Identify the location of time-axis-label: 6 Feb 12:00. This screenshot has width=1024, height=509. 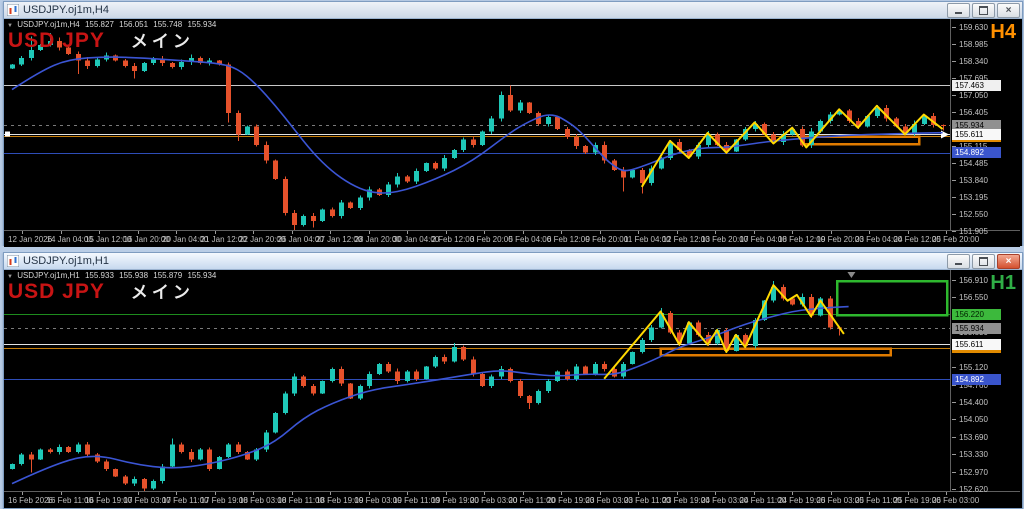
(568, 239).